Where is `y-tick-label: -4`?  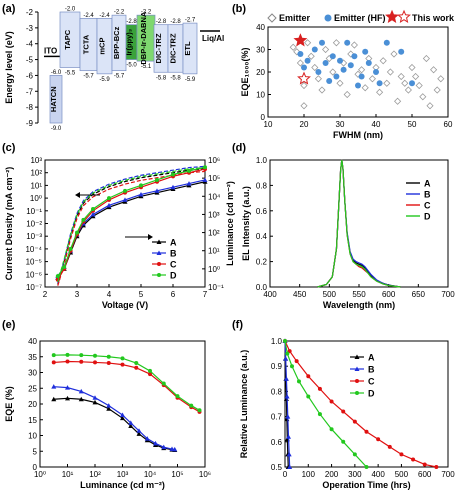
y-tick-label: -4 is located at coordinates (30, 44).